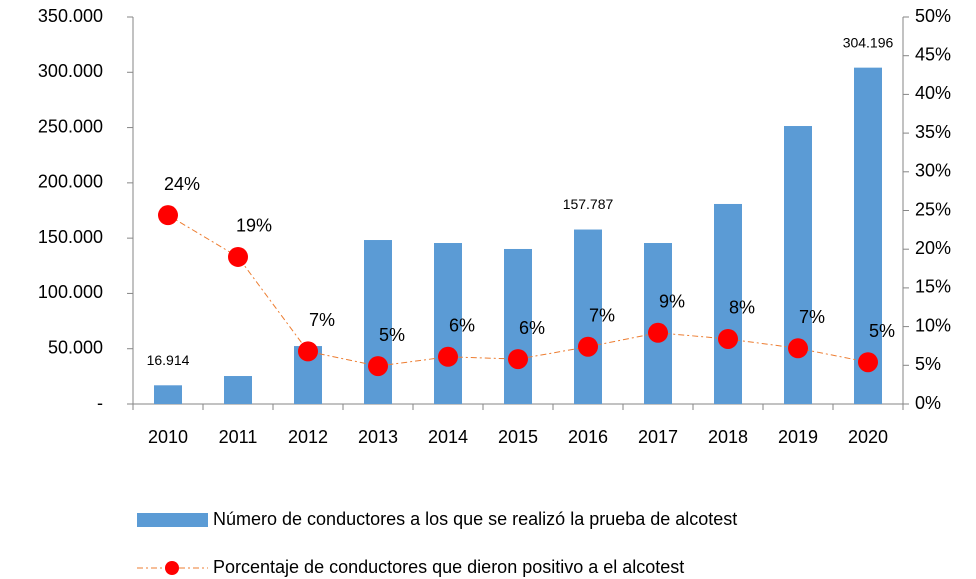 The image size is (976, 579). I want to click on y-tick-label: 250.000, so click(70, 126).